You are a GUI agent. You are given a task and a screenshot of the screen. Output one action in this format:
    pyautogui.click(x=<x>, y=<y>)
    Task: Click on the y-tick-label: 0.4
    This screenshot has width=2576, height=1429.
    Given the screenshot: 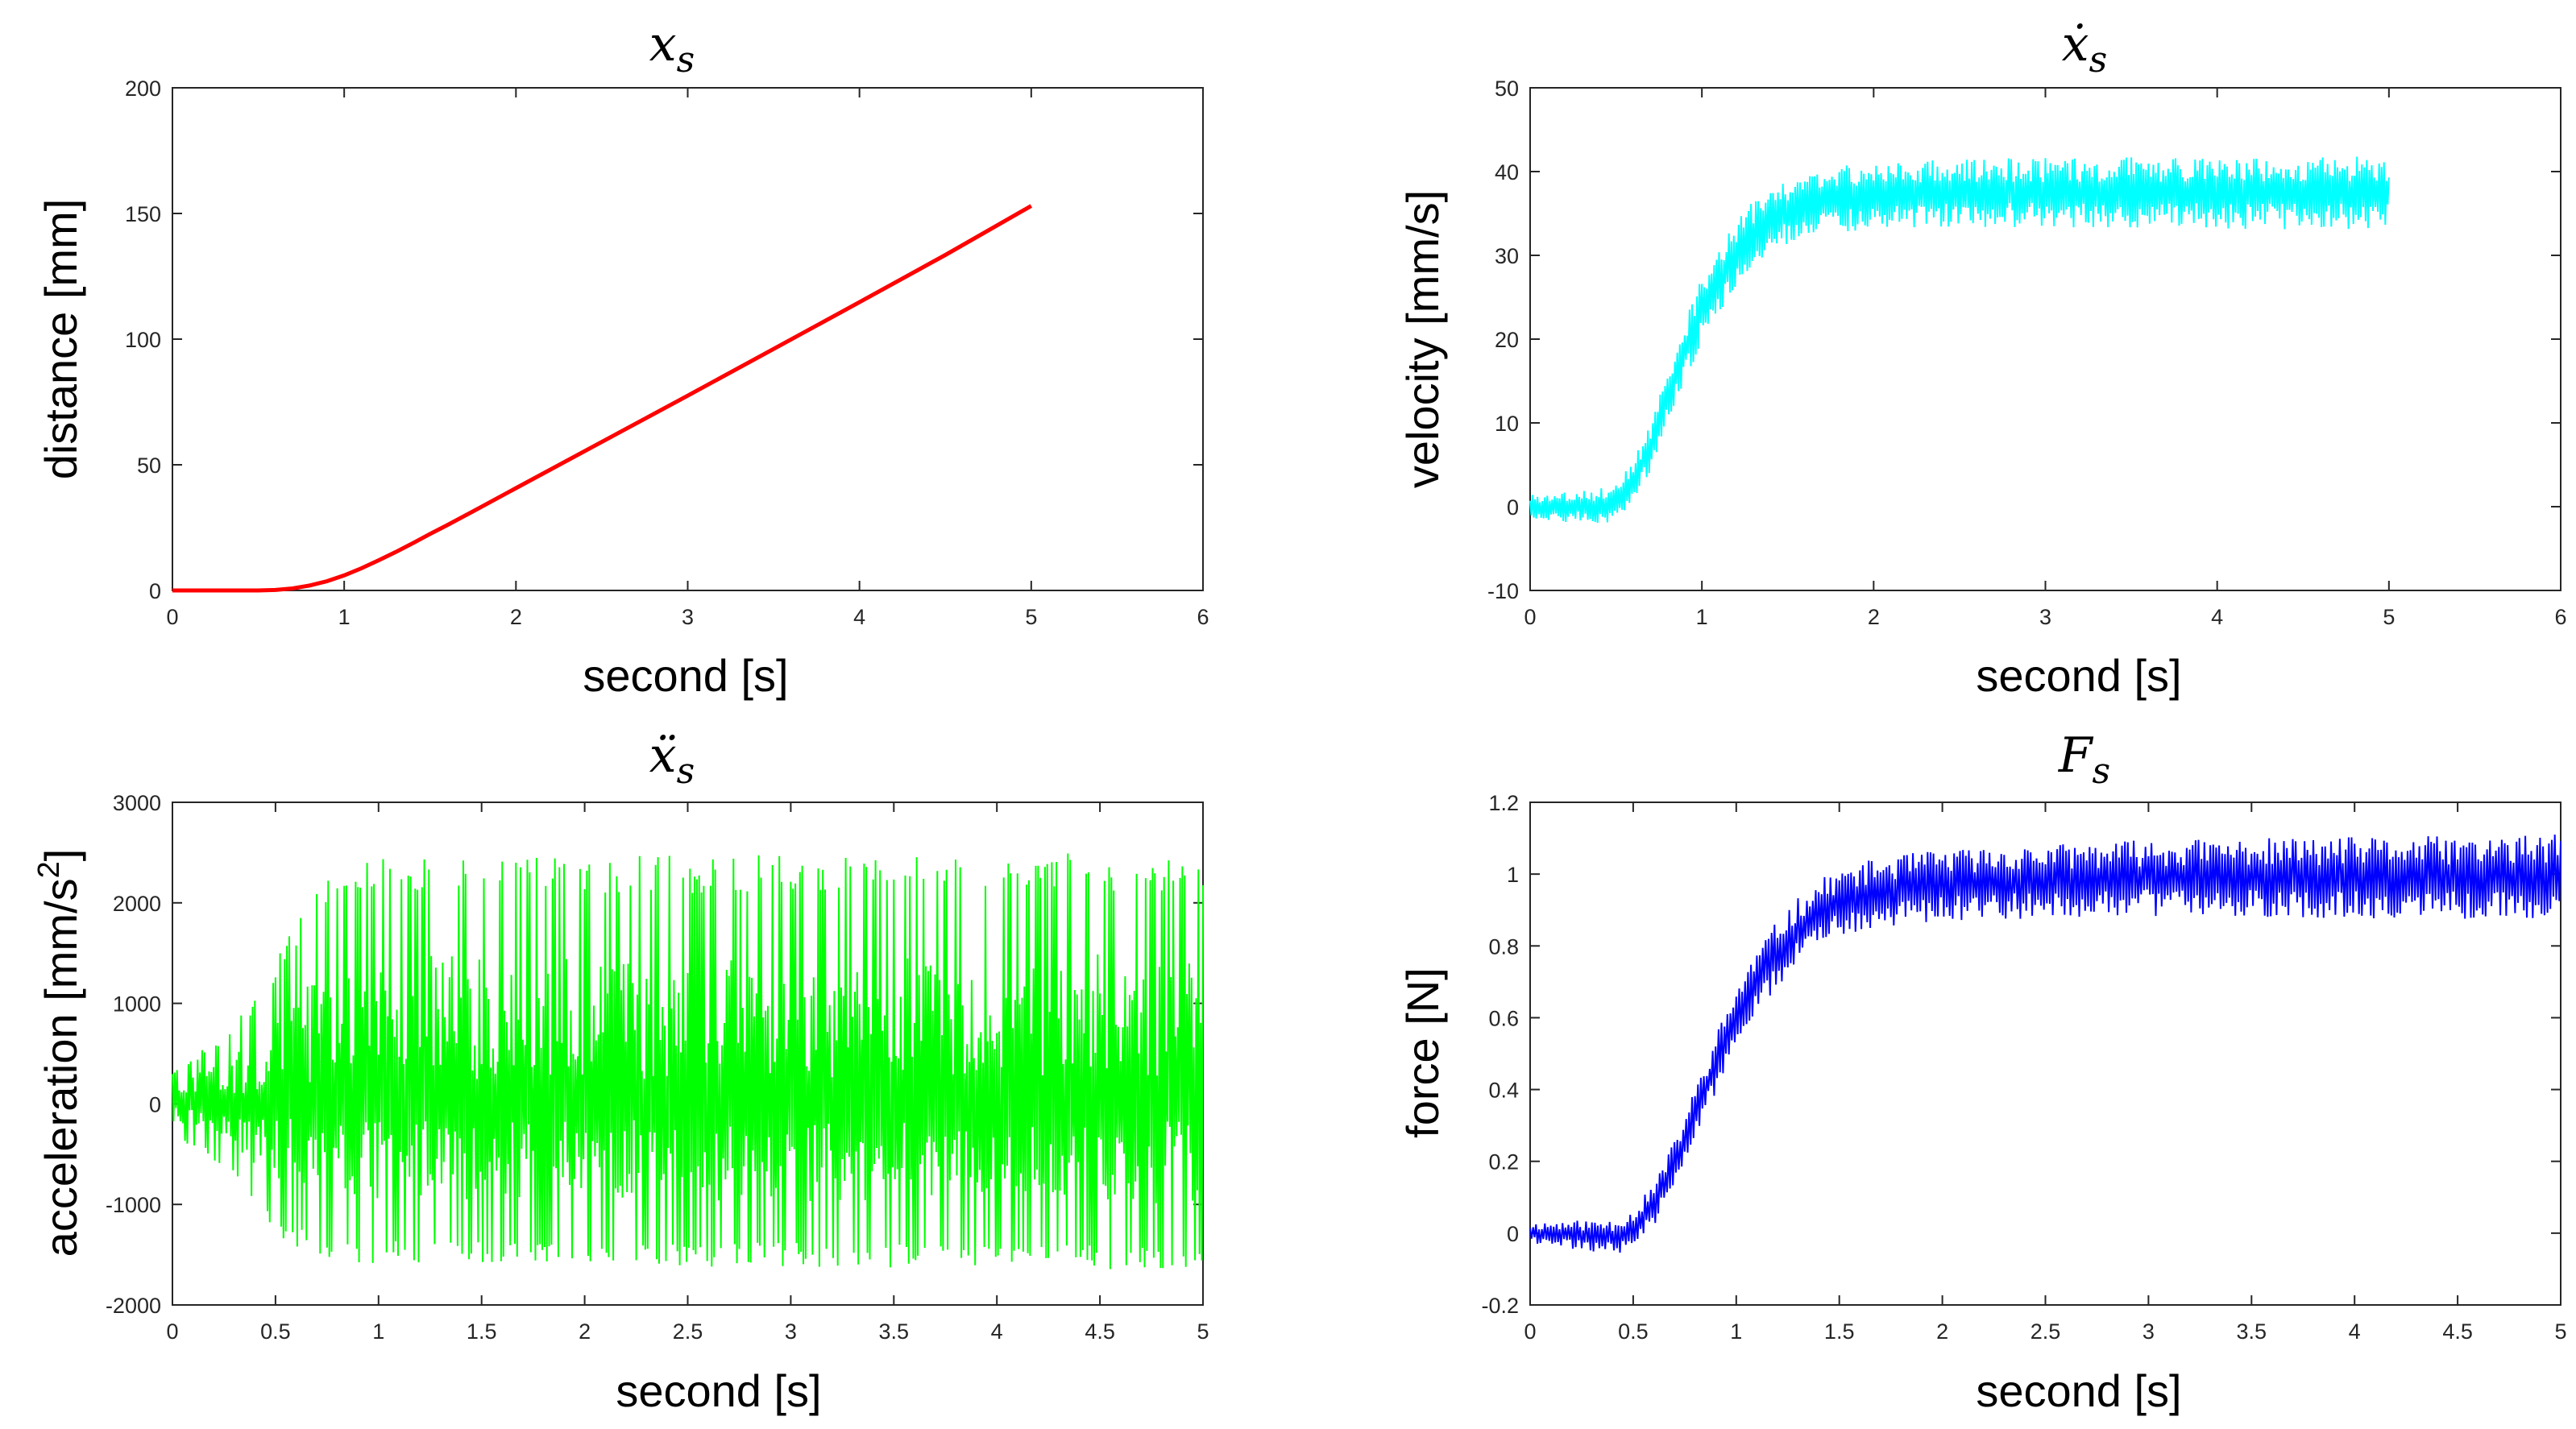 What is the action you would take?
    pyautogui.click(x=1503, y=1091)
    